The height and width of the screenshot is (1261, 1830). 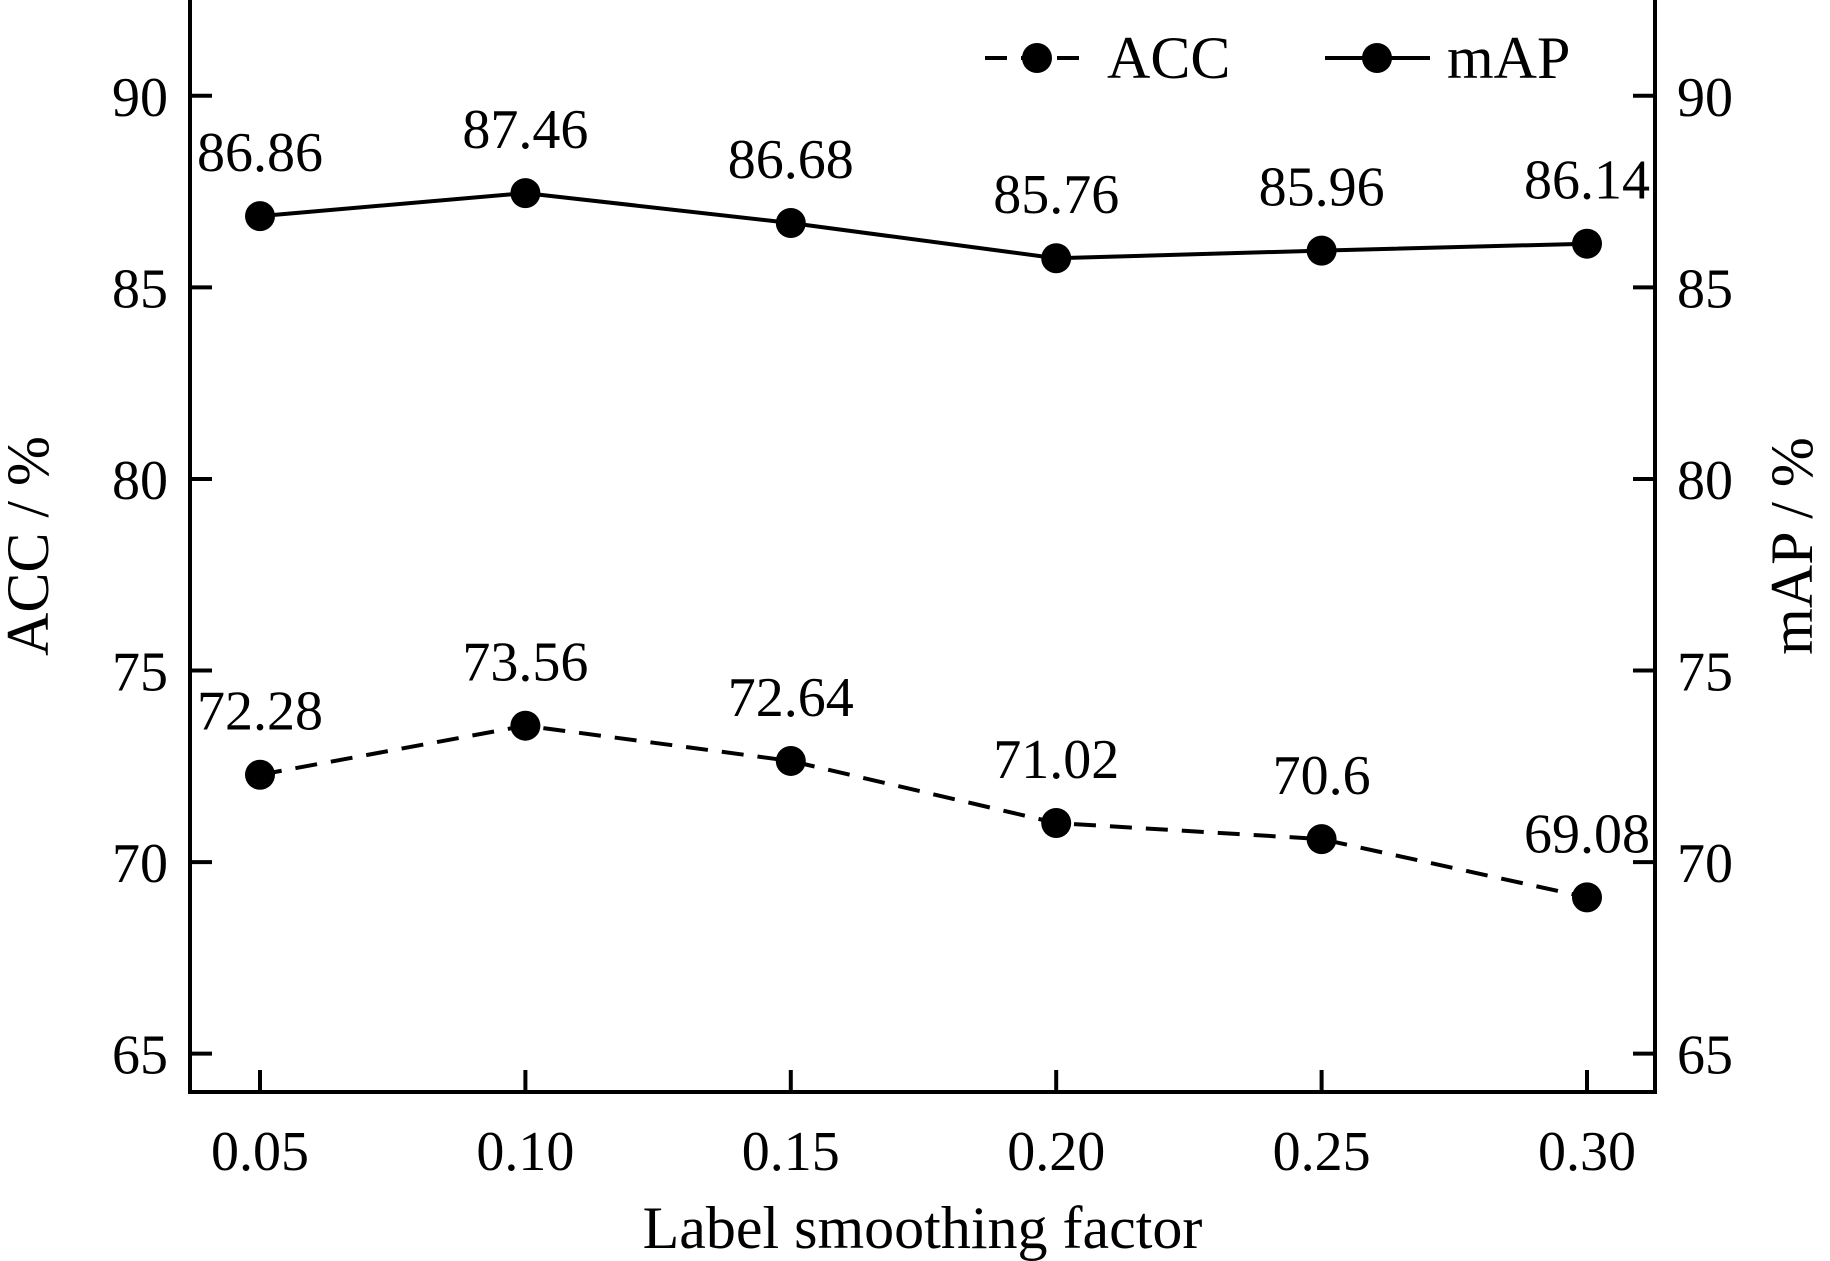 What do you see at coordinates (525, 663) in the screenshot?
I see `data-label-acc: 73.56` at bounding box center [525, 663].